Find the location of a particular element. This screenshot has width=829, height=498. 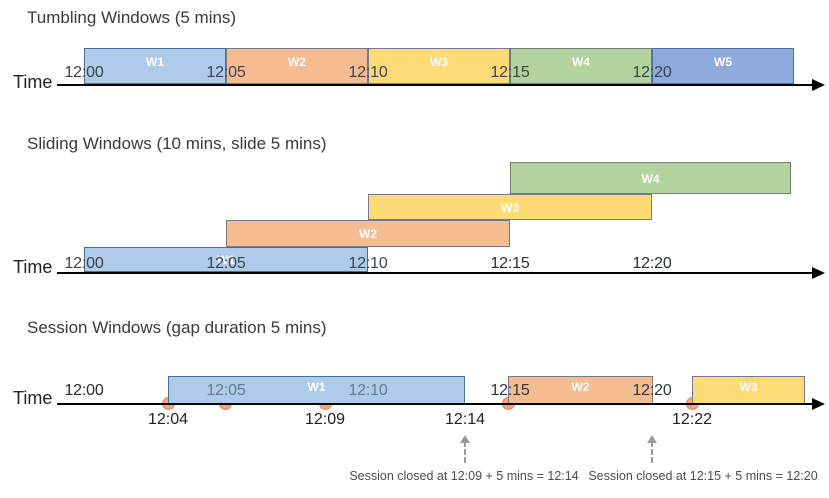

event-time-label-12-04: 12:04 is located at coordinates (168, 419).